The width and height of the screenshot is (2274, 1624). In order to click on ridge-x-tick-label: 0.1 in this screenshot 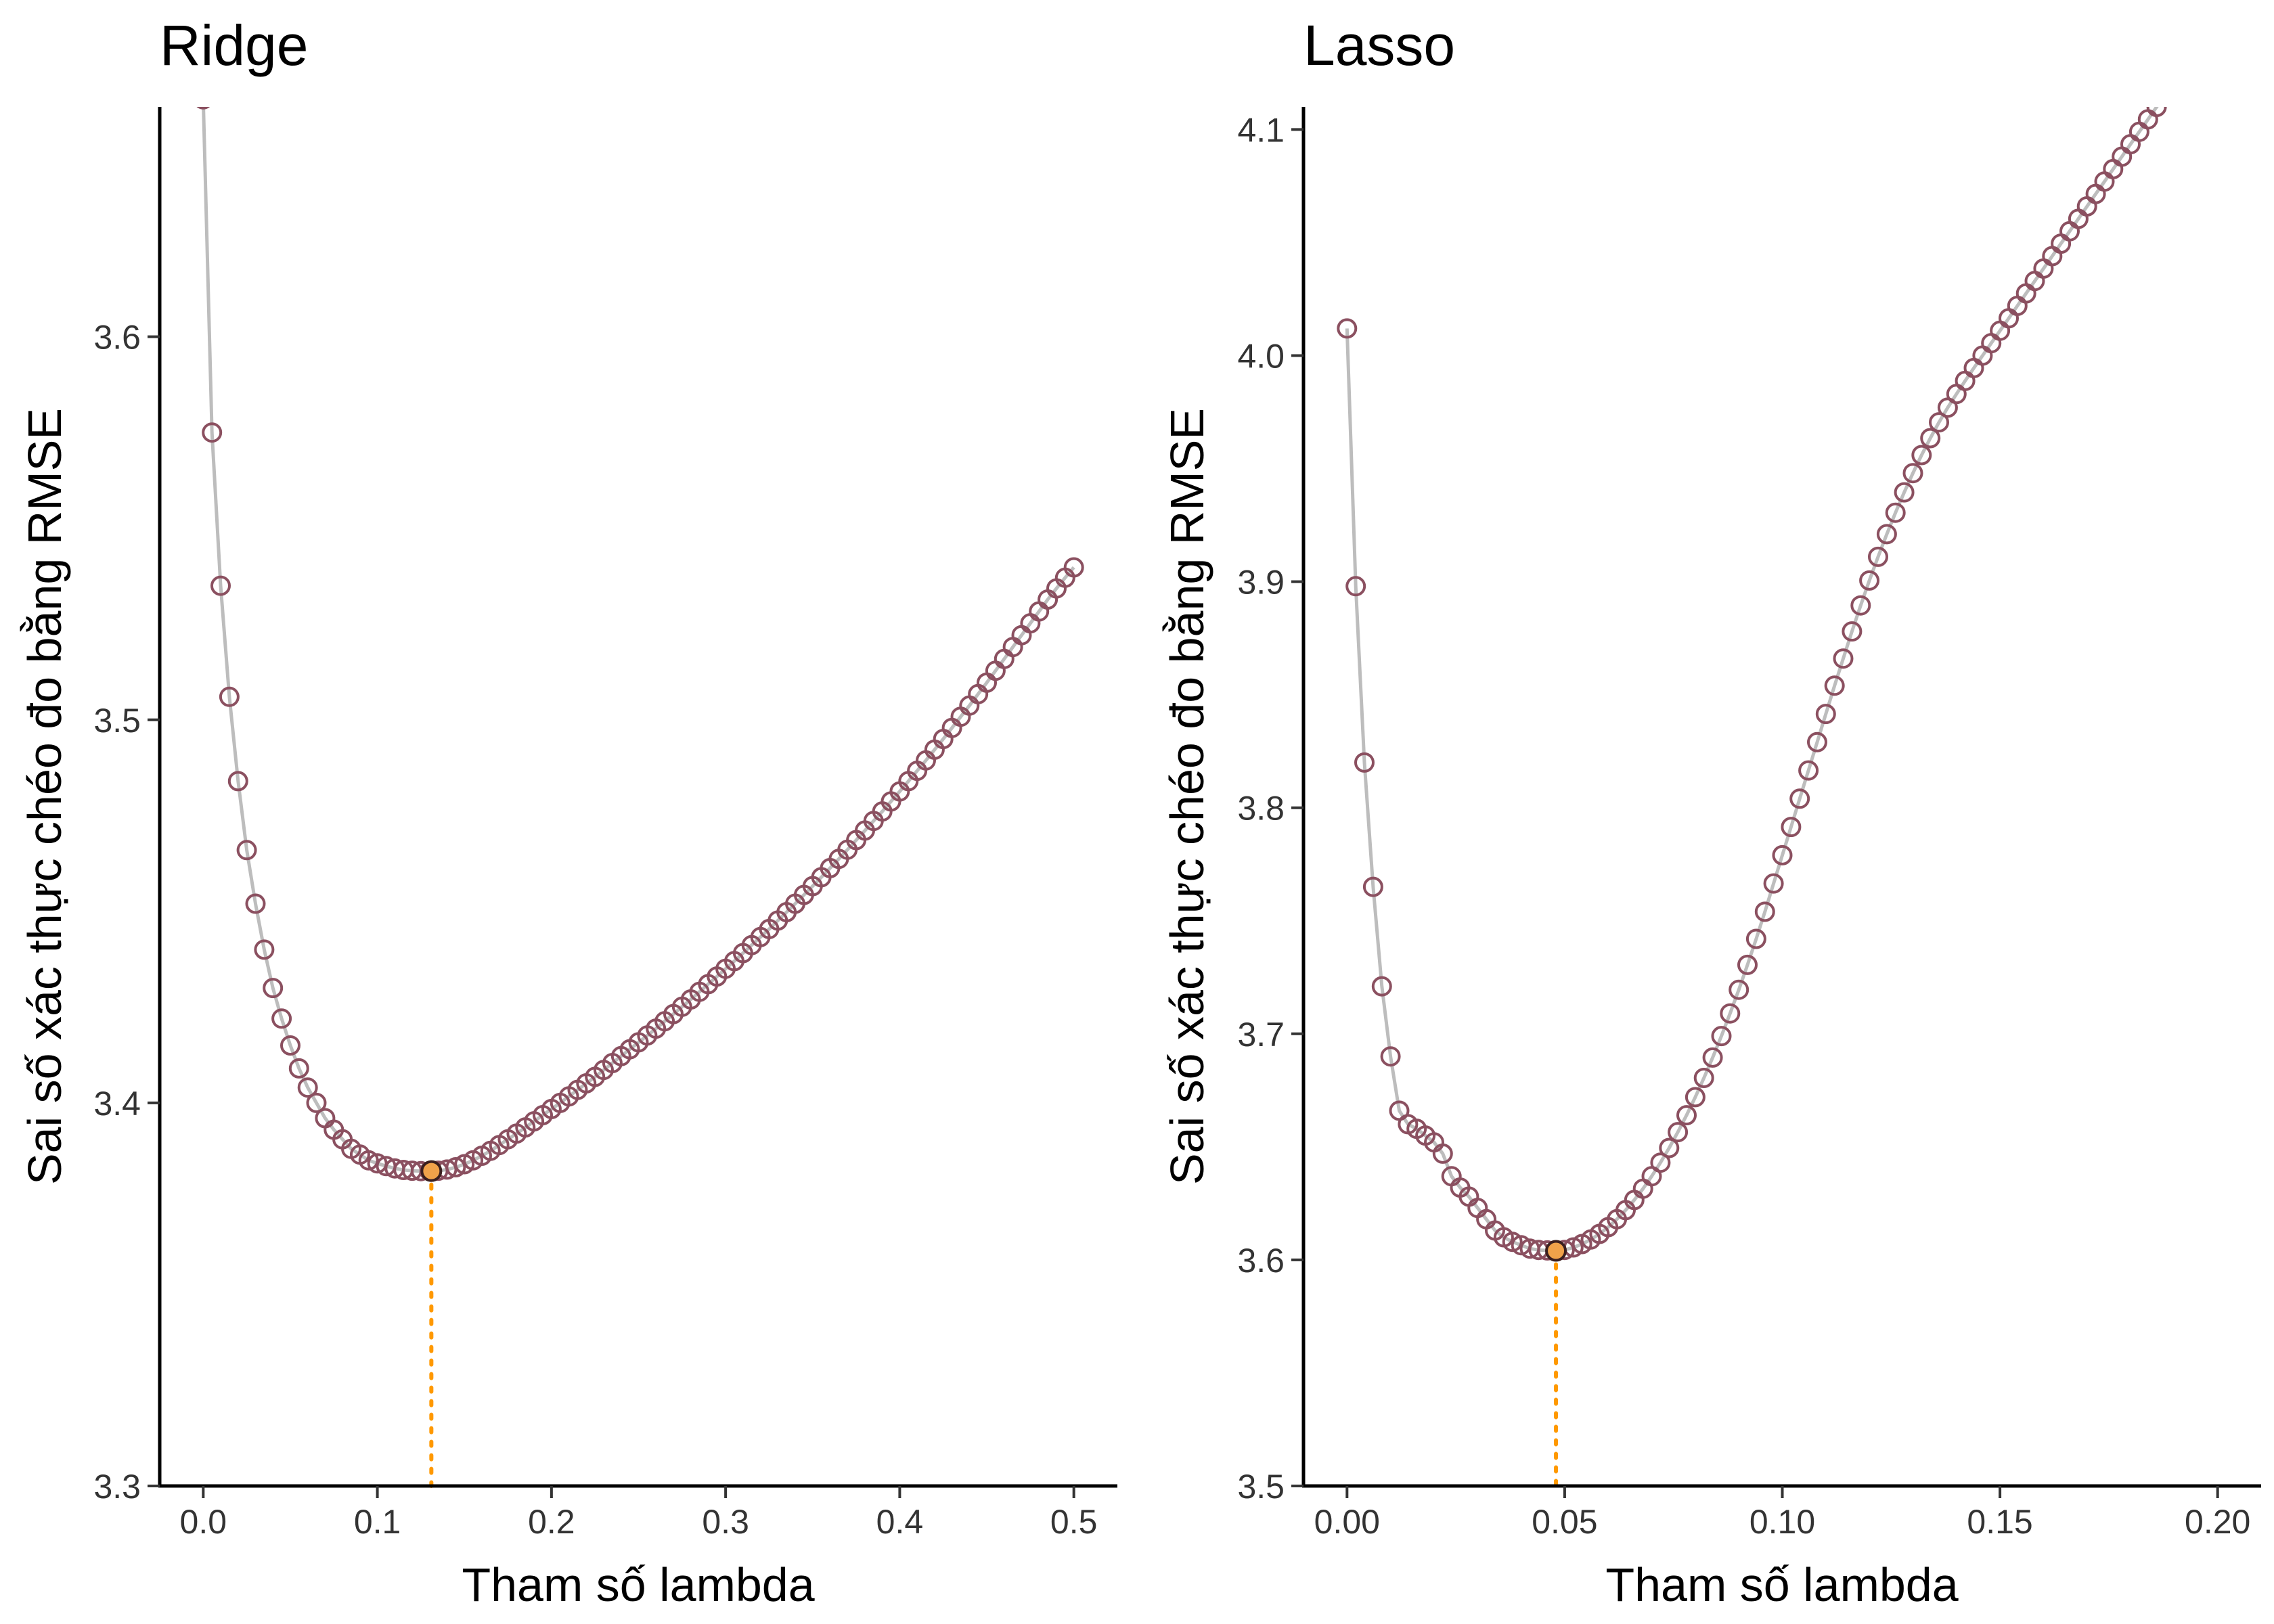, I will do `click(377, 1522)`.